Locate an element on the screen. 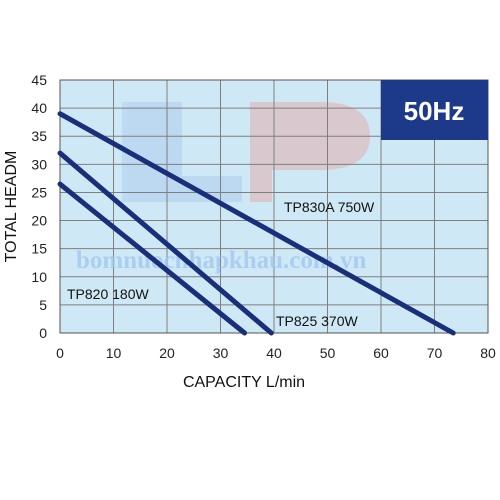 This screenshot has height=500, width=500. y-tick-label: 5 is located at coordinates (43, 305).